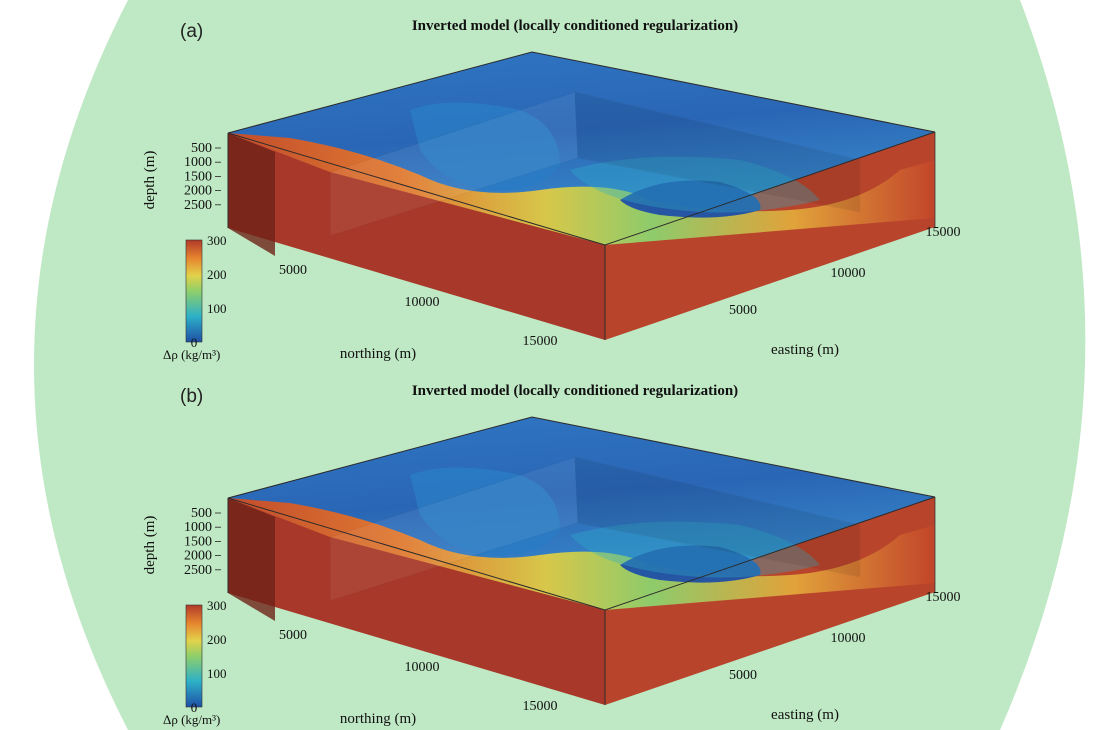  What do you see at coordinates (191, 31) in the screenshot?
I see `panel-label: (a)` at bounding box center [191, 31].